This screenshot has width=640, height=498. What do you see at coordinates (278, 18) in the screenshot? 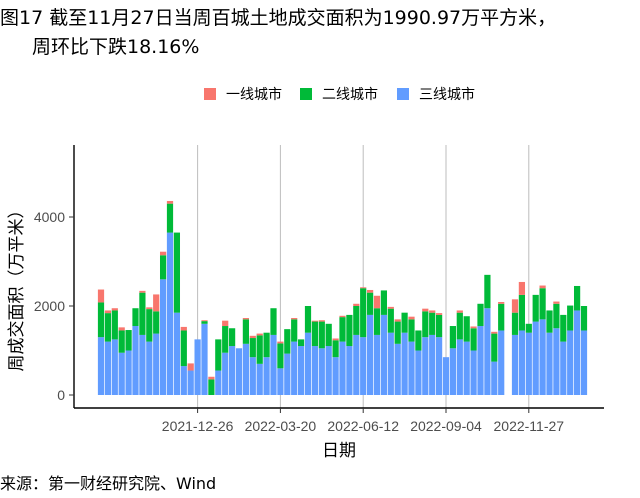
I see `caption-line-1: 图17 截至11月27日当周百城土地成交面积为1990.97万平方米，` at bounding box center [278, 18].